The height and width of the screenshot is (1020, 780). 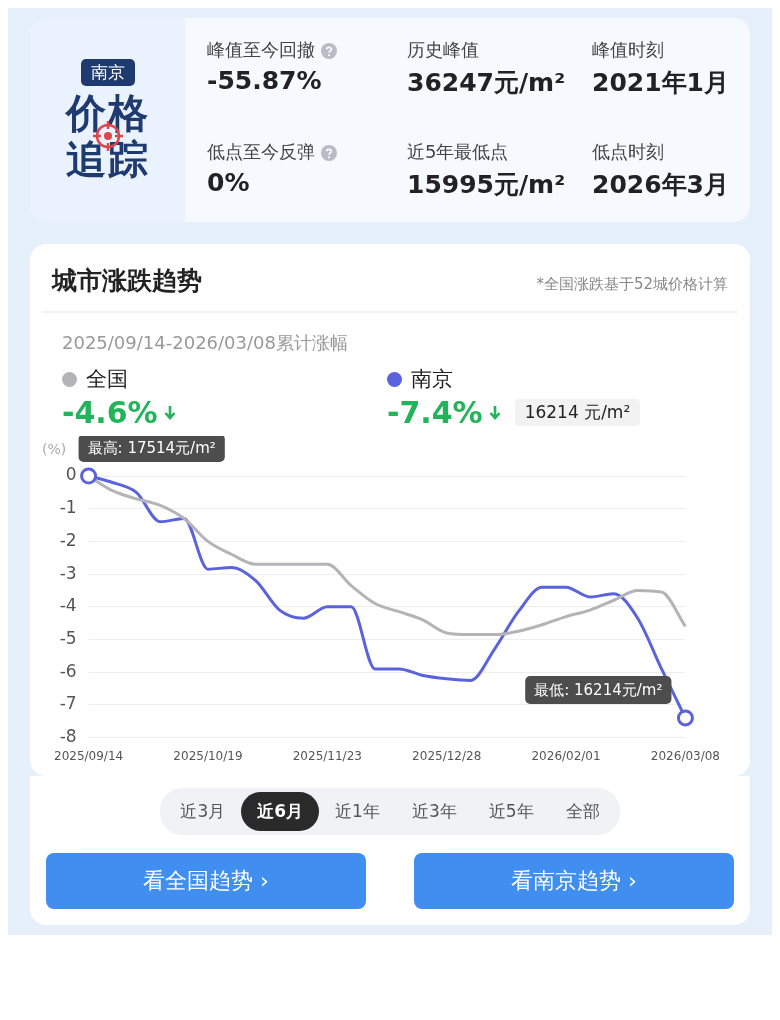 What do you see at coordinates (110, 412) in the screenshot?
I see `text: -4.6%` at bounding box center [110, 412].